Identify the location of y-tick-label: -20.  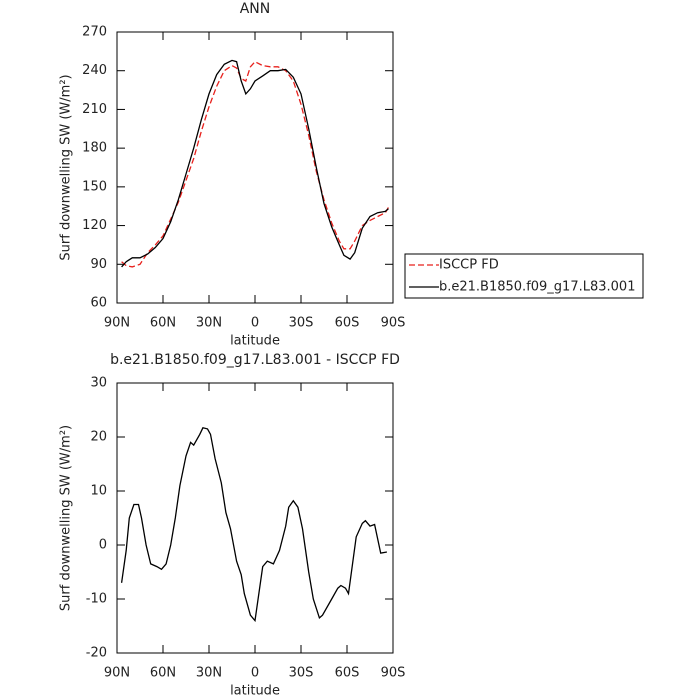
(96, 653).